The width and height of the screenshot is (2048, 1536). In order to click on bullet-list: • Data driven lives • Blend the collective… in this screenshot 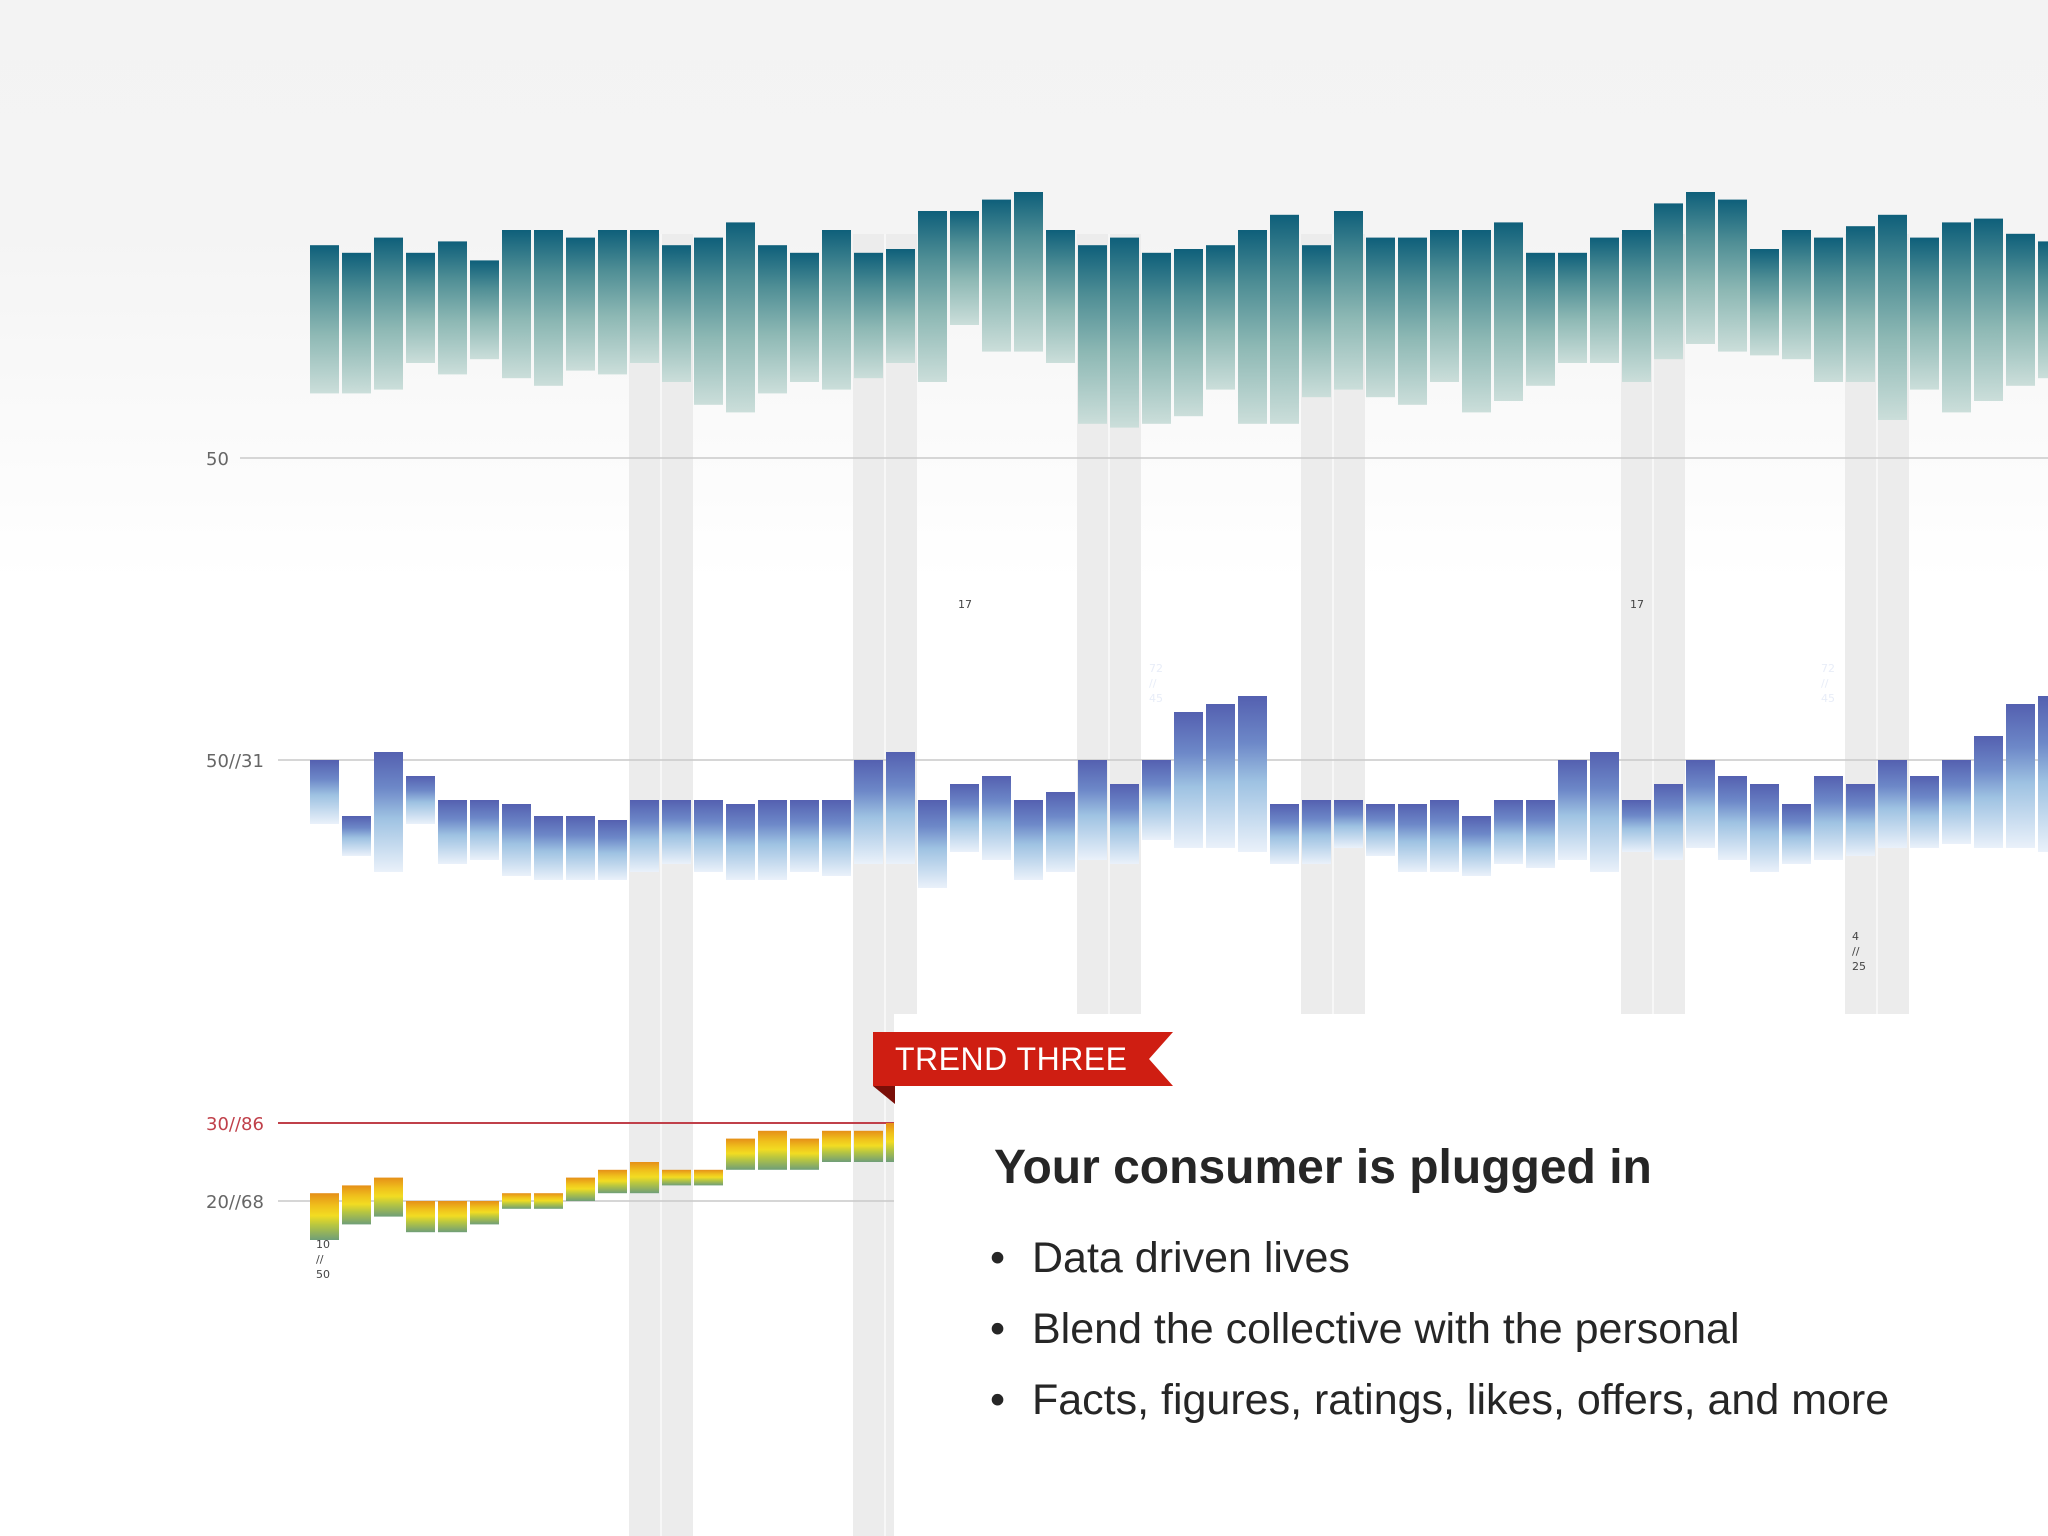, I will do `click(1439, 1334)`.